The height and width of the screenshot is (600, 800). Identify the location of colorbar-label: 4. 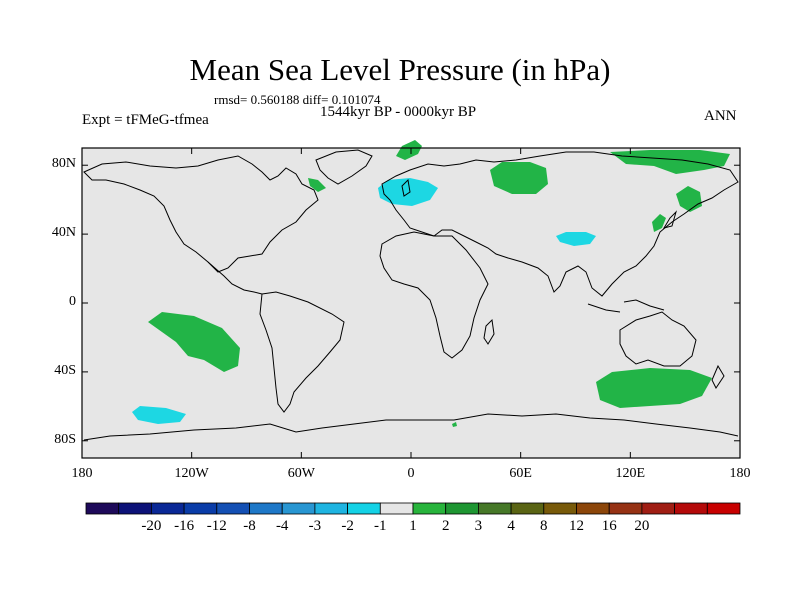
(511, 526).